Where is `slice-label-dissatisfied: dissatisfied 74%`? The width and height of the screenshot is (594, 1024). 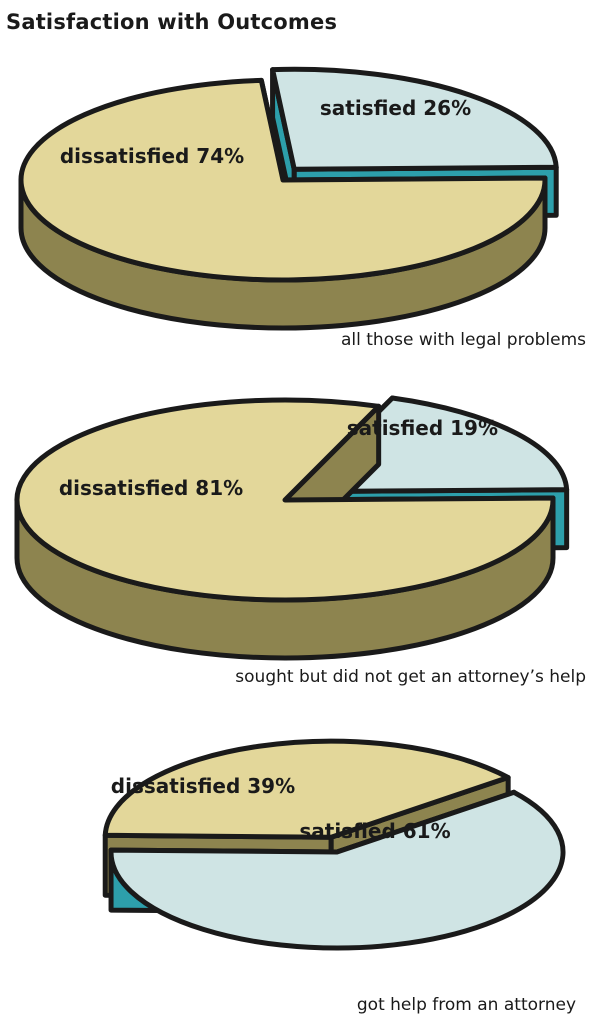 slice-label-dissatisfied: dissatisfied 74% is located at coordinates (152, 156).